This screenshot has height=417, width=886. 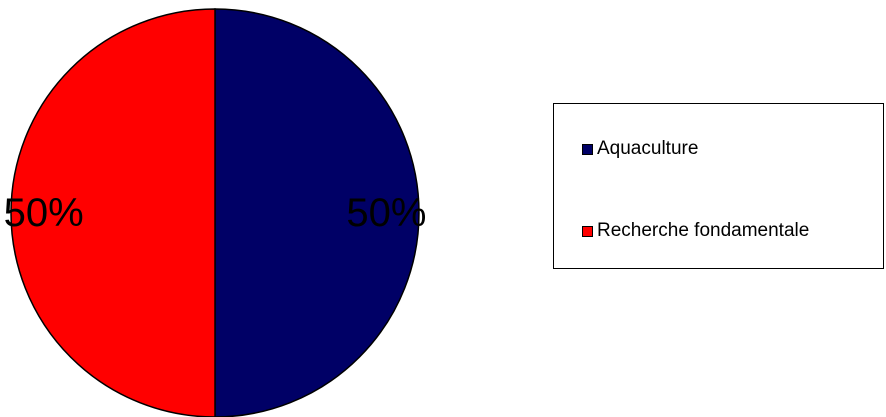 What do you see at coordinates (647, 149) in the screenshot?
I see `legend-label-aquaculture: Aquaculture` at bounding box center [647, 149].